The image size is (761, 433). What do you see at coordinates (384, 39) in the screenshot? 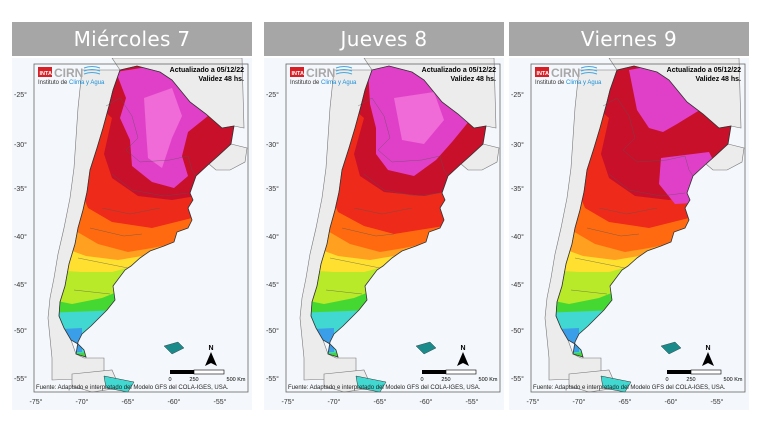
I see `day-header: Jueves 8` at bounding box center [384, 39].